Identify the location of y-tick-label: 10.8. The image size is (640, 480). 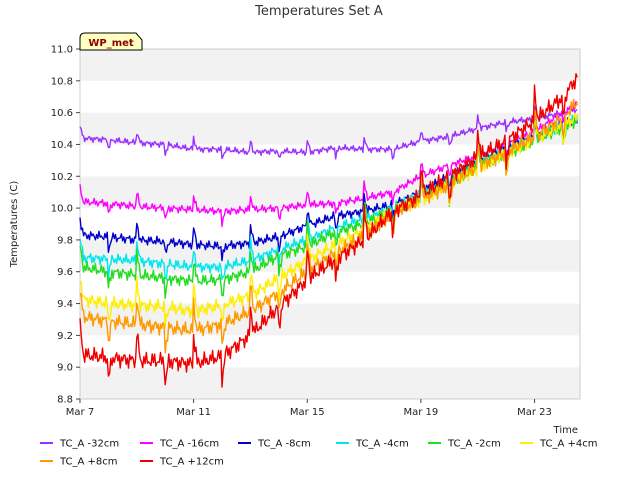
(62, 81).